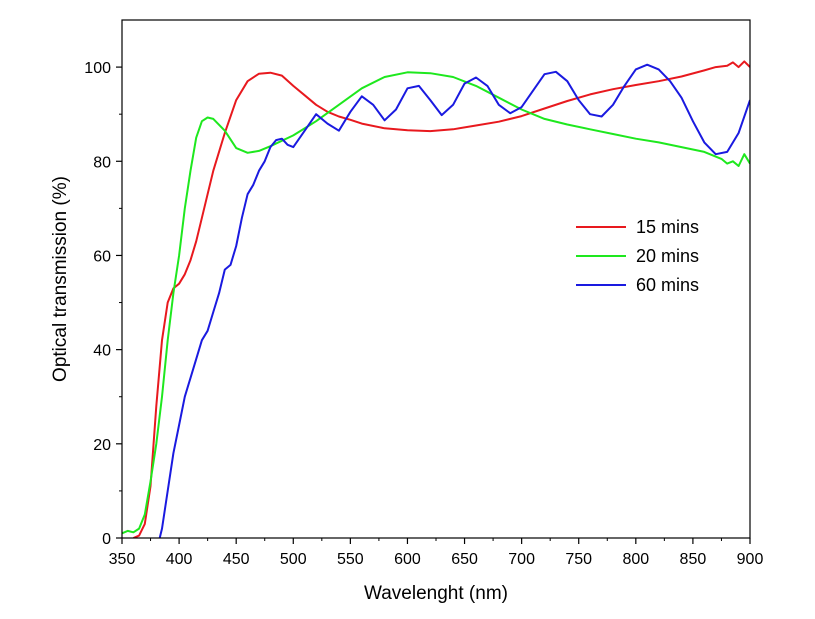 The image size is (815, 619). I want to click on legend: 15 mins 20 mins 60 mins, so click(637, 256).